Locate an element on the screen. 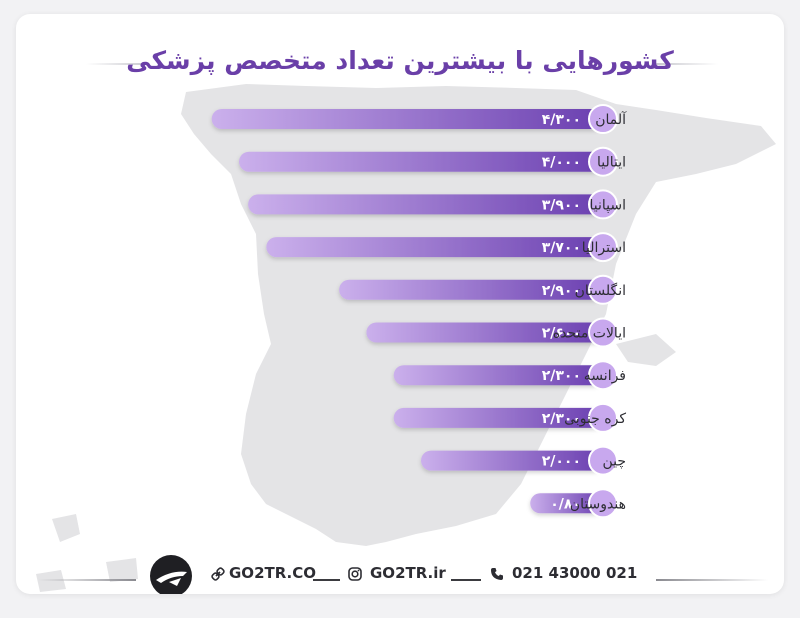 The image size is (800, 618). title-row: کشورهایی با بیشترین تعداد متخصص پزشکی is located at coordinates (400, 64).